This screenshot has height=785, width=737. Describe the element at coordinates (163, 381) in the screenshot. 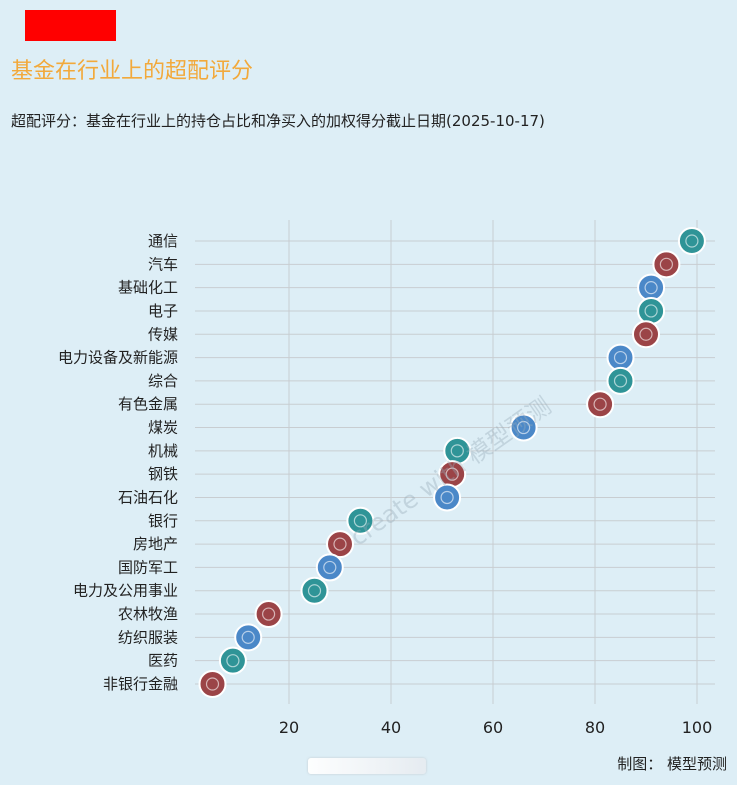

I see `y-category-label: 综合` at that location.